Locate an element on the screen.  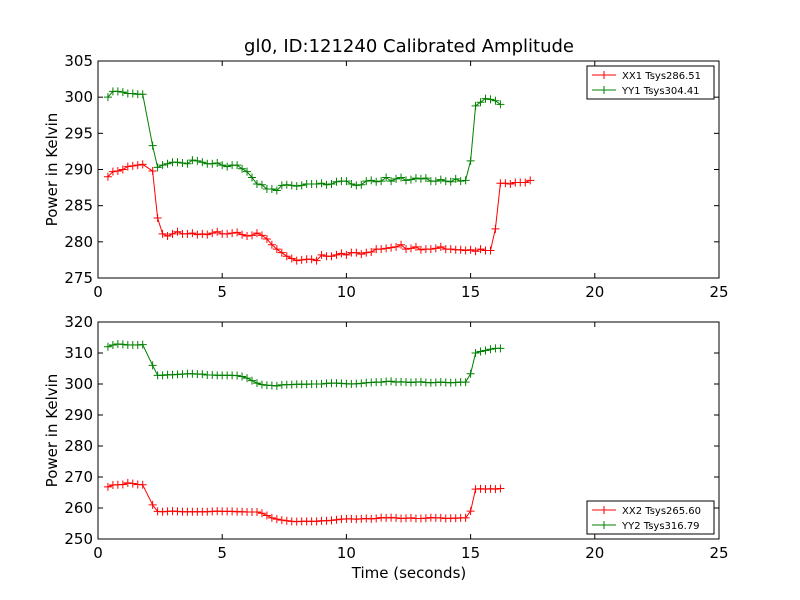
legend-label: YY1 Tsys304.41 is located at coordinates (660, 91).